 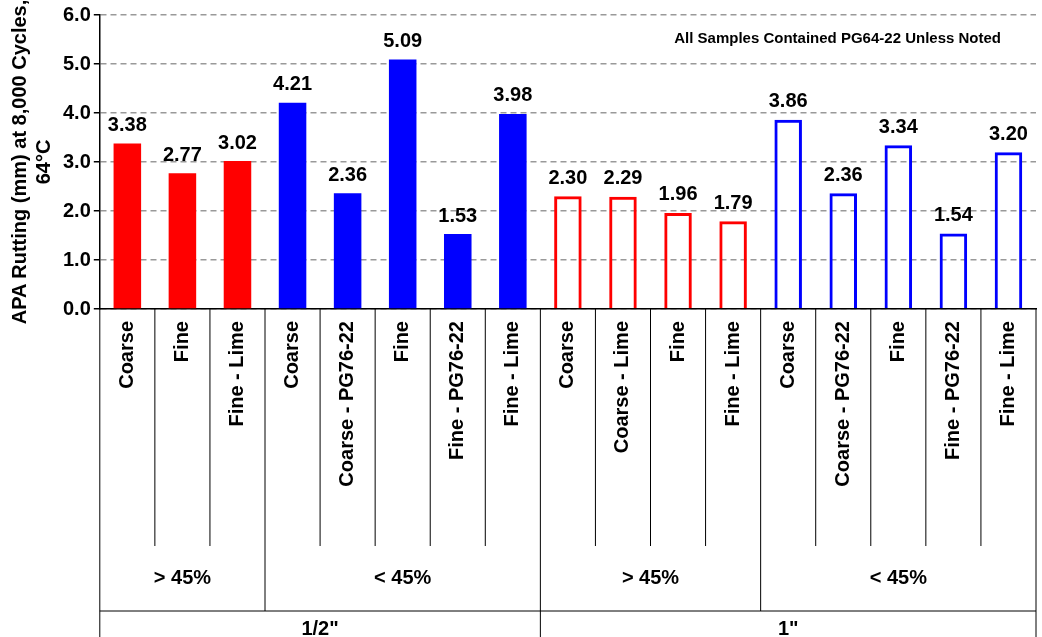 I want to click on y-tick-label: 1.0, so click(x=76, y=258).